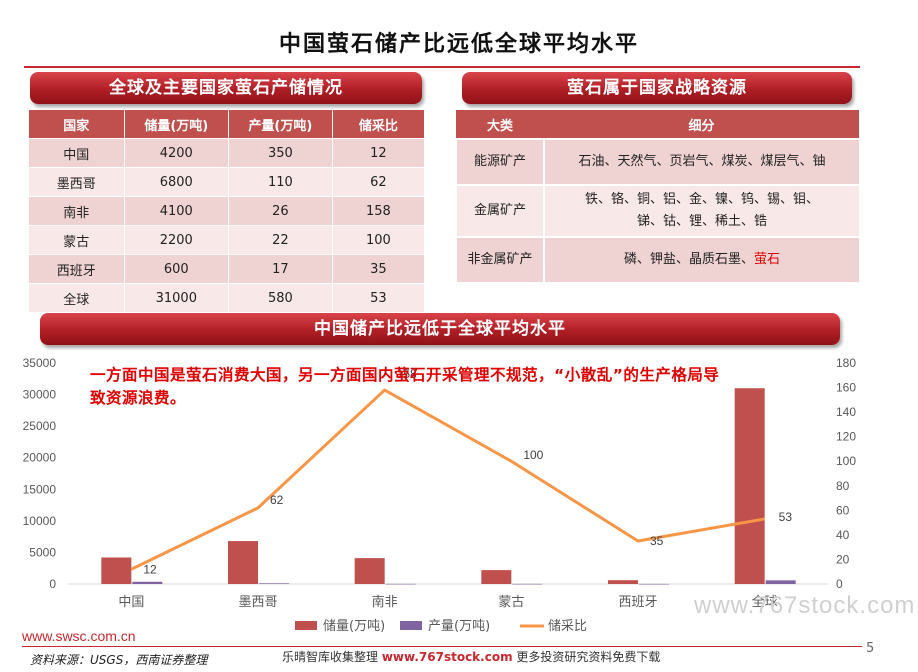 The image size is (918, 672). Describe the element at coordinates (843, 535) in the screenshot. I see `y-right-tick-label: 40` at that location.